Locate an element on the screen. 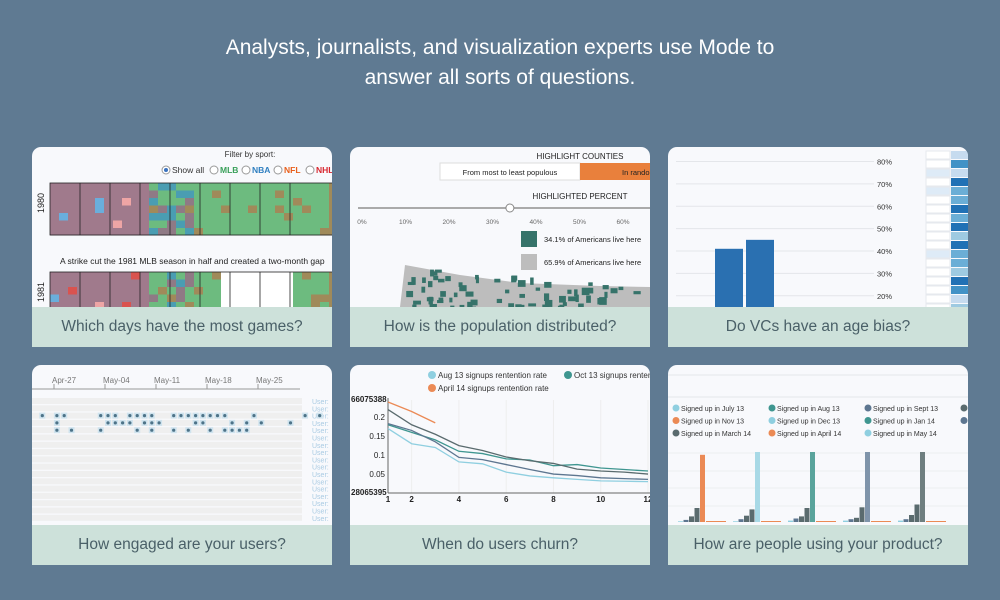 This screenshot has height=600, width=1000. card-caption: Do VCs have an age bias? is located at coordinates (818, 327).